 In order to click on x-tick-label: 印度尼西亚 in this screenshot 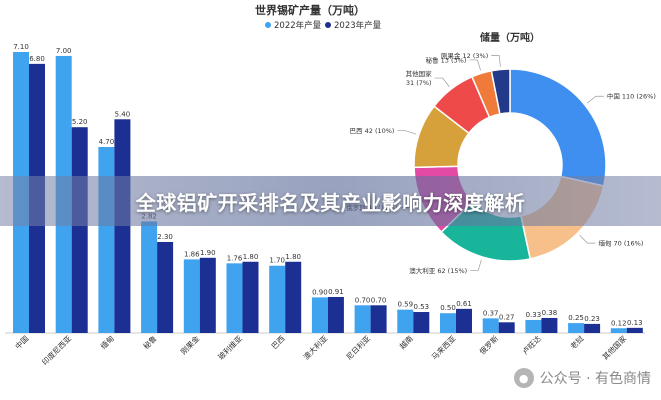, I will do `click(57, 350)`.